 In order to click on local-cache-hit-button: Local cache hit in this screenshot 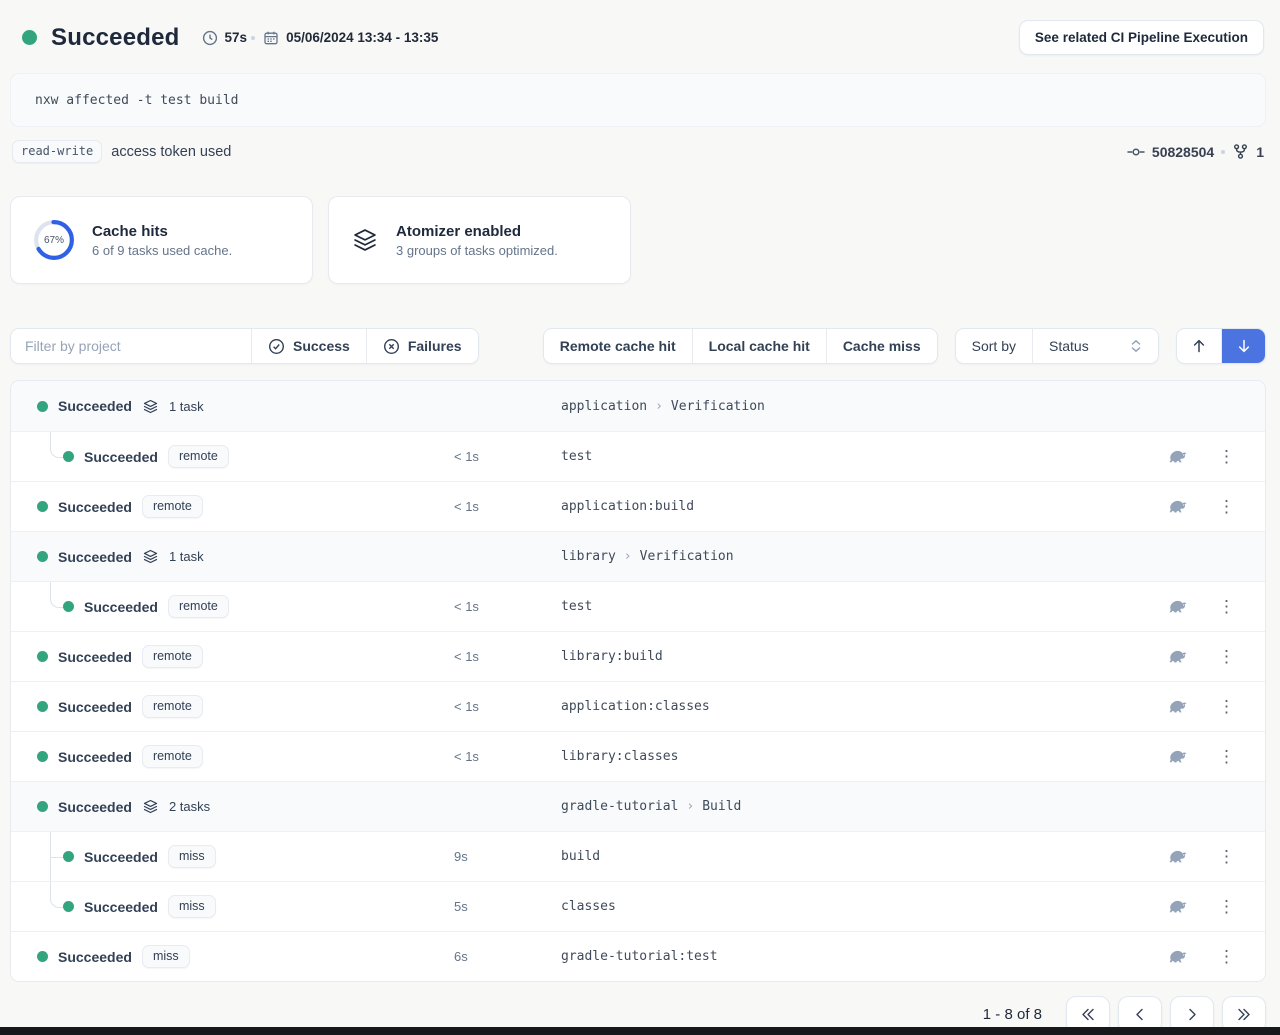, I will do `click(758, 346)`.